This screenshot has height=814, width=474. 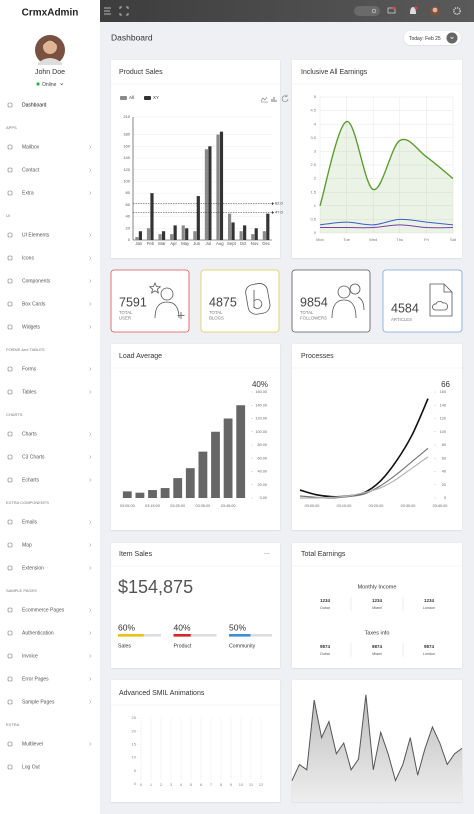 What do you see at coordinates (31, 170) in the screenshot?
I see `menu-item: Contact` at bounding box center [31, 170].